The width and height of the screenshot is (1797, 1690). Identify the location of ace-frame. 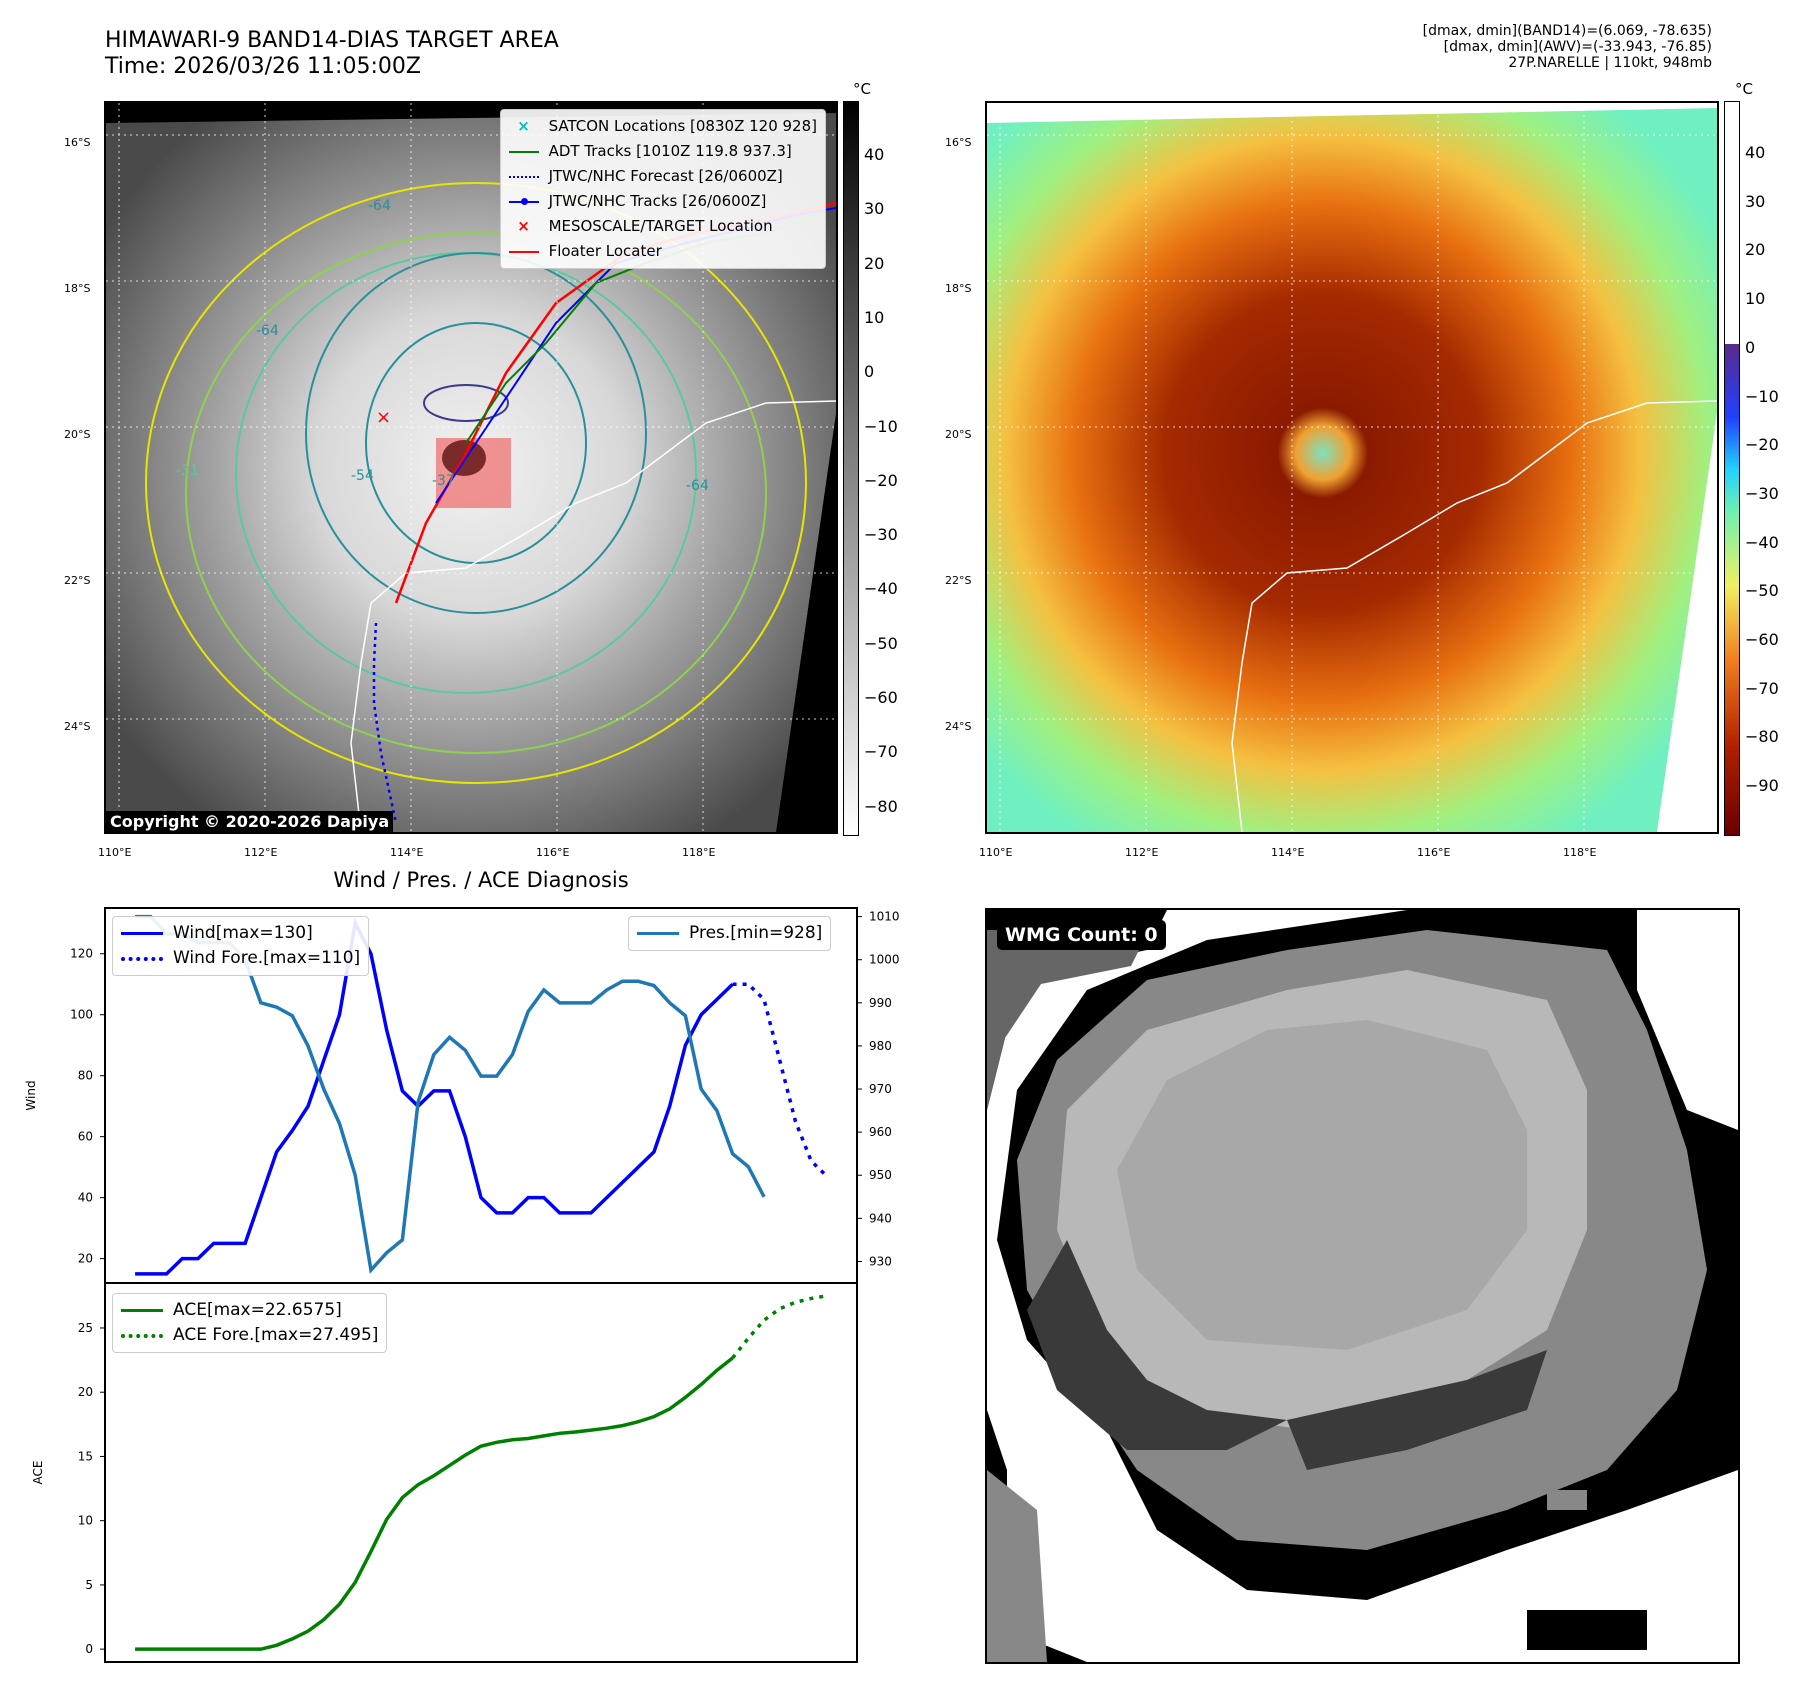
(481, 1472).